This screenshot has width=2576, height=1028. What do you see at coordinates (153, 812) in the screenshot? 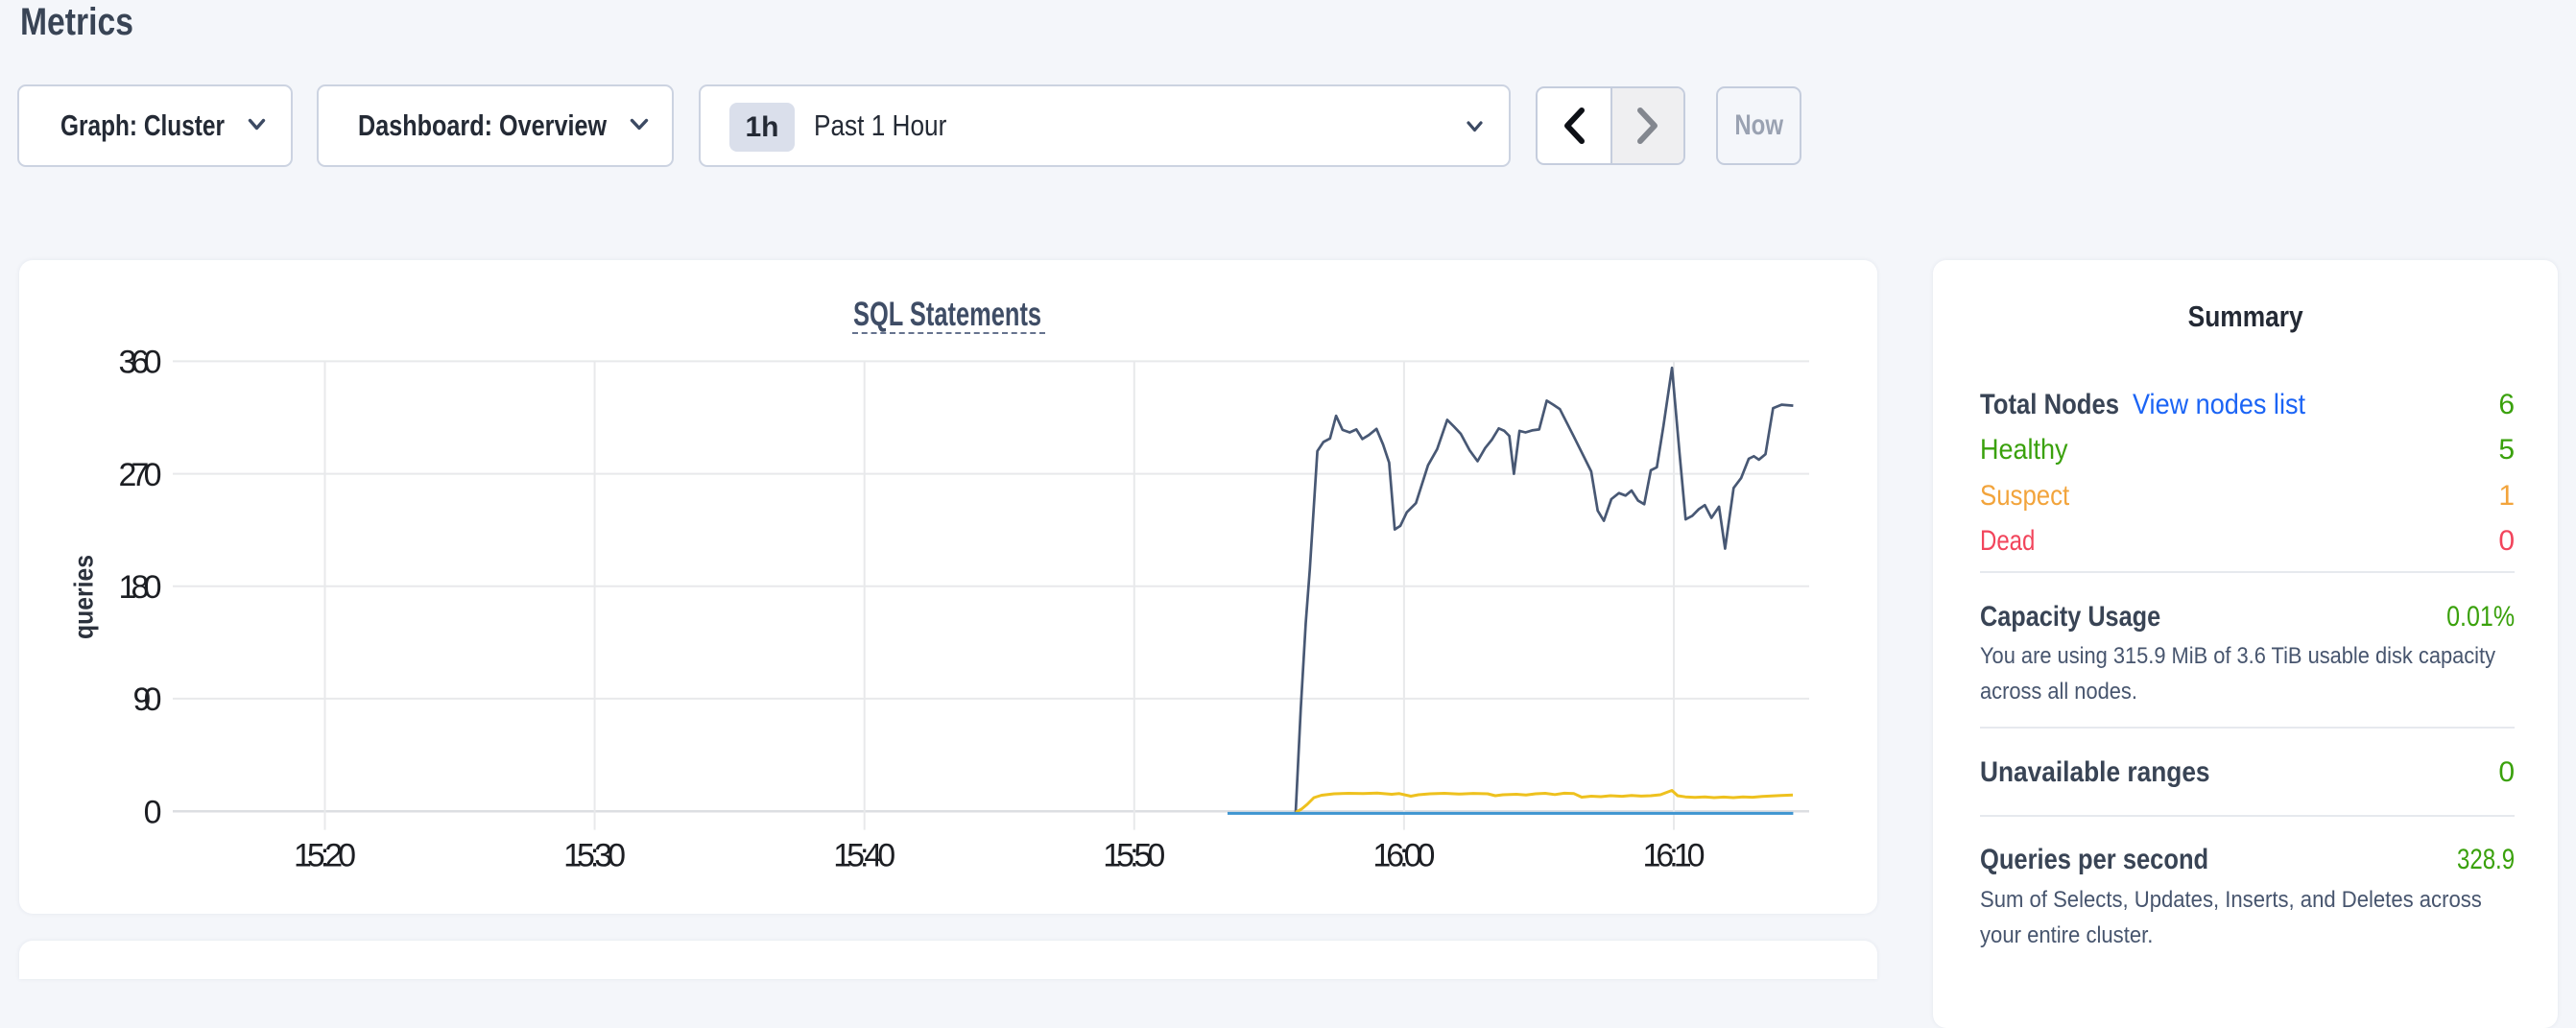
I see `svg-text: 0` at bounding box center [153, 812].